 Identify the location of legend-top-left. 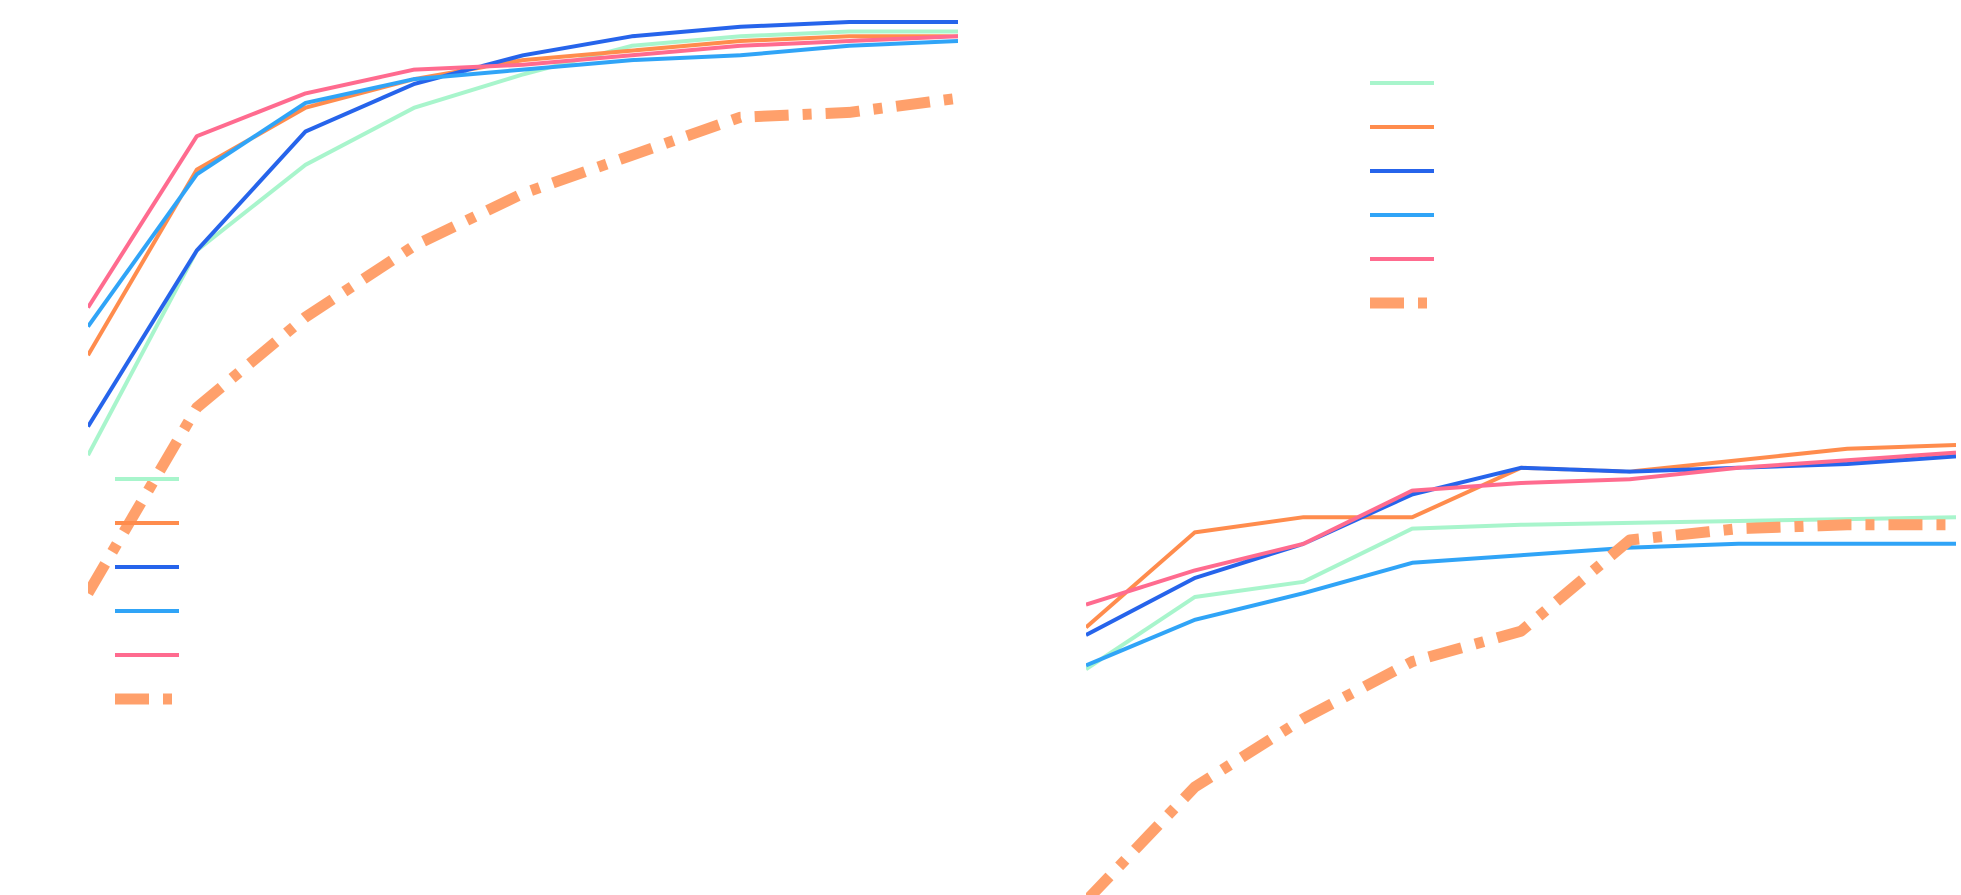
(1402, 195).